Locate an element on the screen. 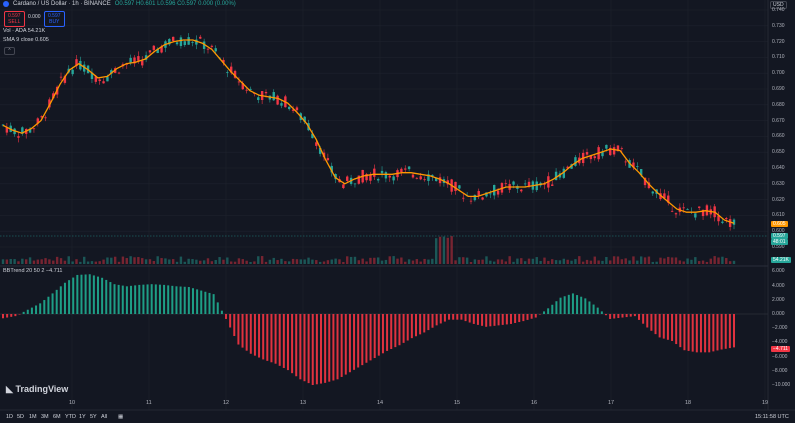 The image size is (795, 423). utc-clock: 15:11:58 UTC is located at coordinates (772, 417).